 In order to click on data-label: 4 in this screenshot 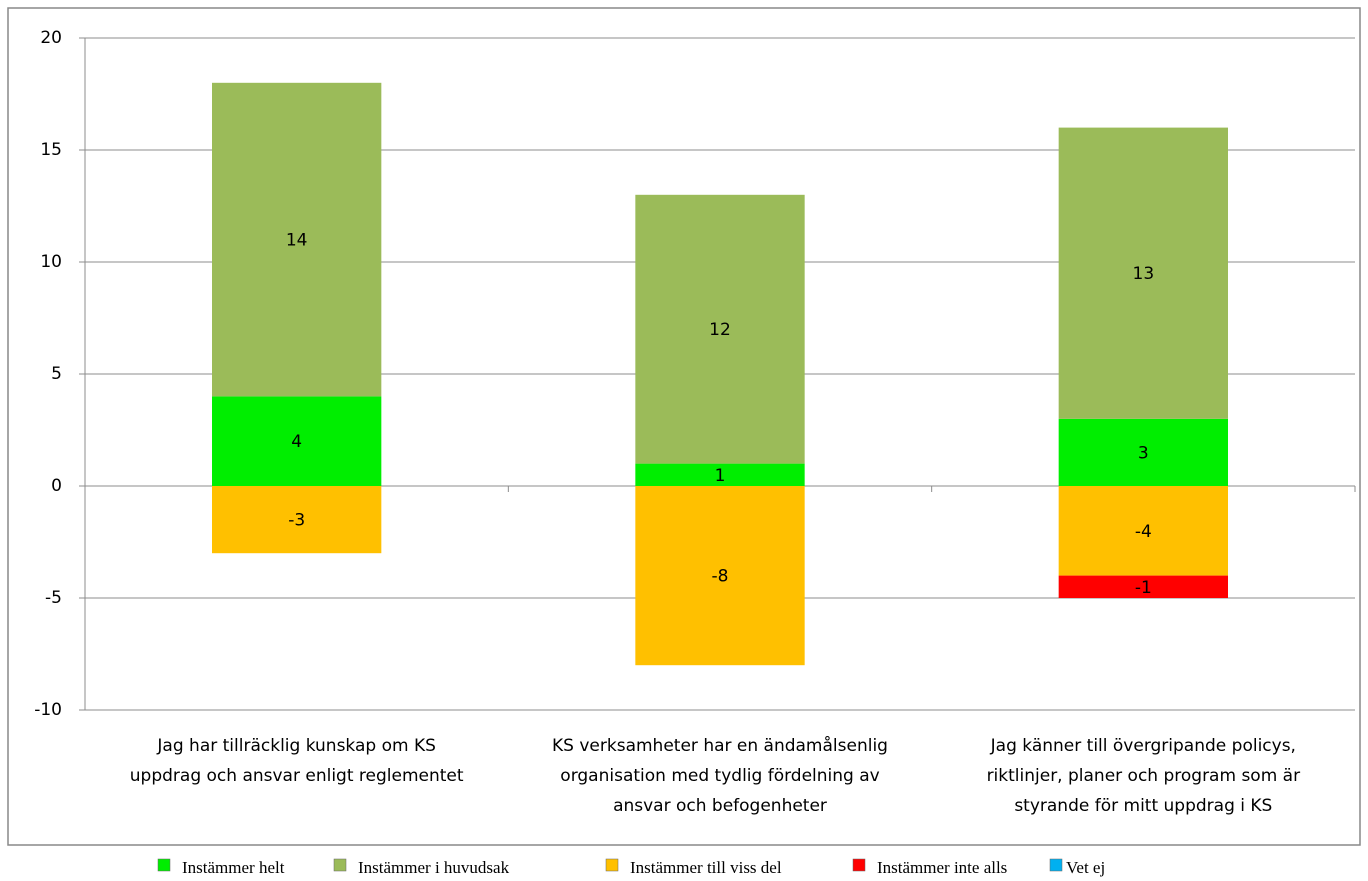, I will do `click(296, 442)`.